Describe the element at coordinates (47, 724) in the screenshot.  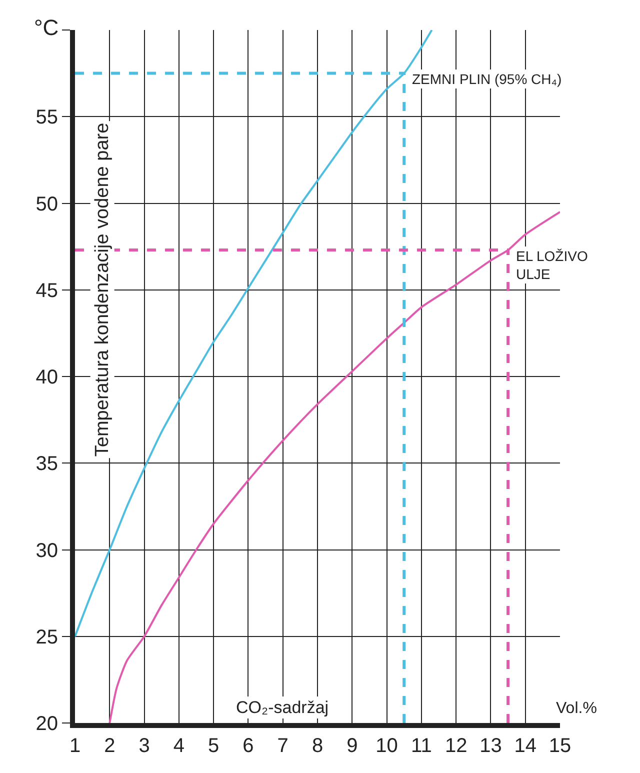
I see `y-tick-label: 20` at that location.